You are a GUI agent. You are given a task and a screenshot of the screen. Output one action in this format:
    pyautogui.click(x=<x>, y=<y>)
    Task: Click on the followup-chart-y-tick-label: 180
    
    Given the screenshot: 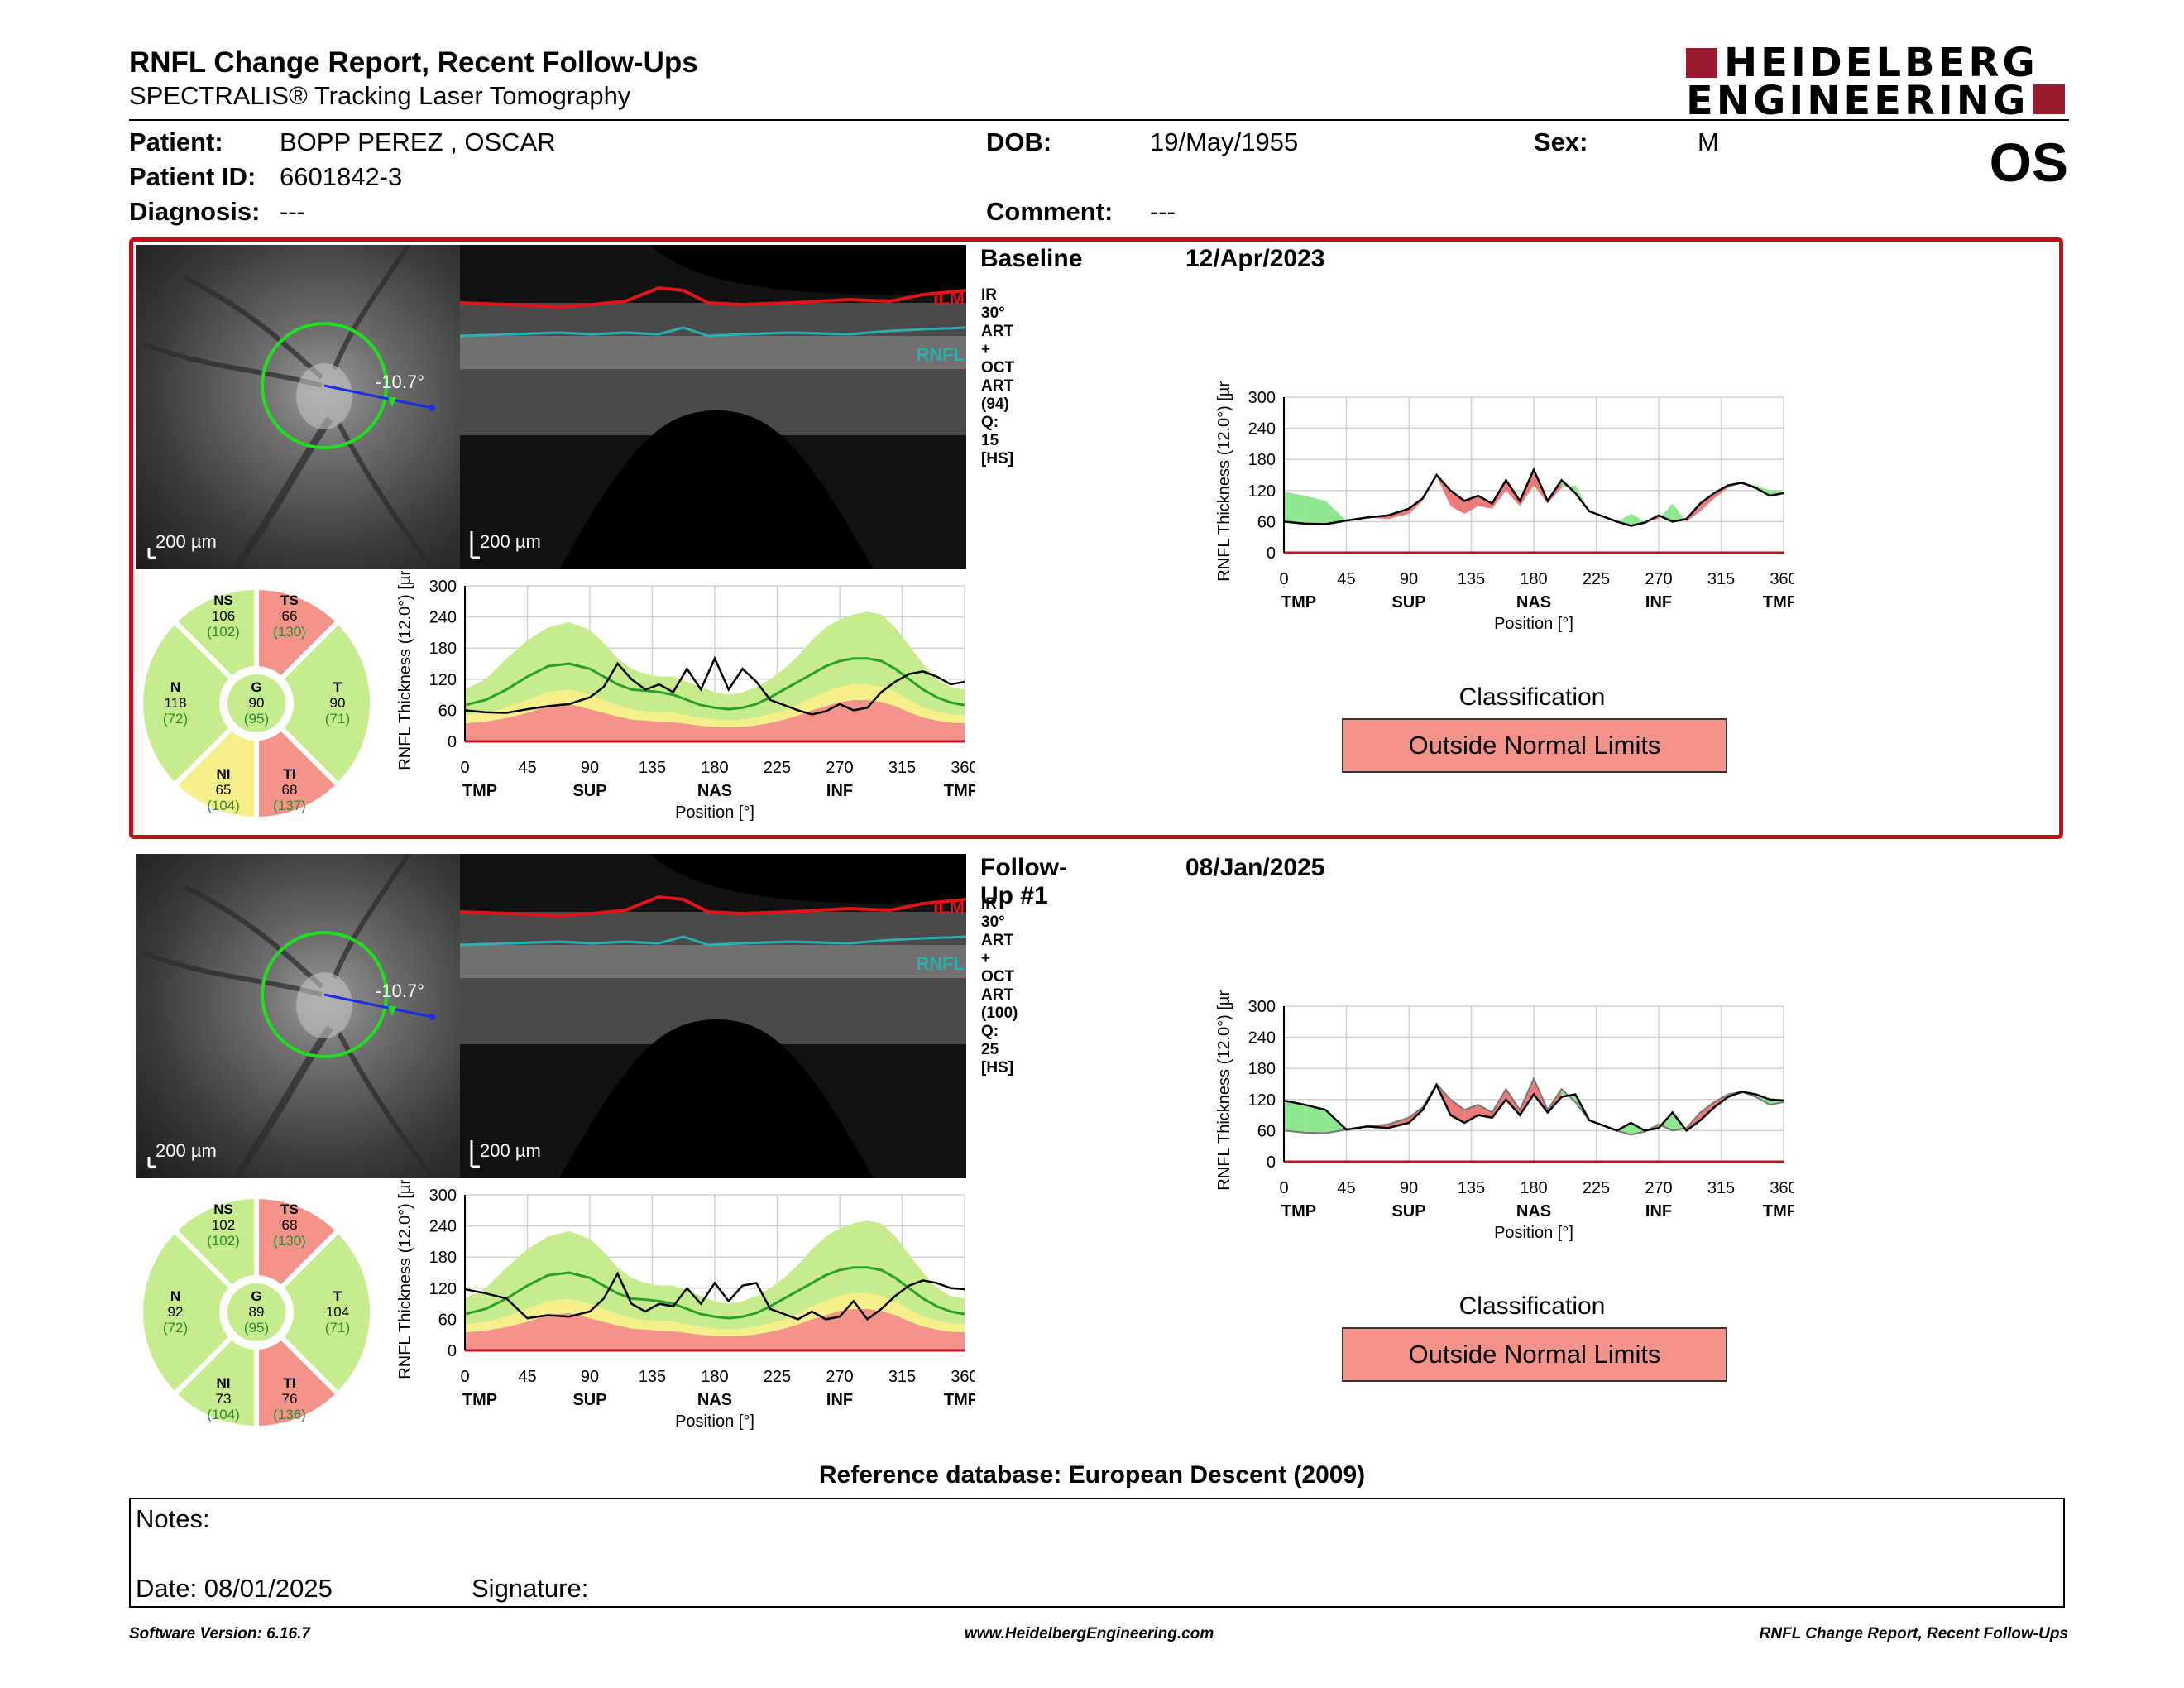 What is the action you would take?
    pyautogui.click(x=443, y=1258)
    